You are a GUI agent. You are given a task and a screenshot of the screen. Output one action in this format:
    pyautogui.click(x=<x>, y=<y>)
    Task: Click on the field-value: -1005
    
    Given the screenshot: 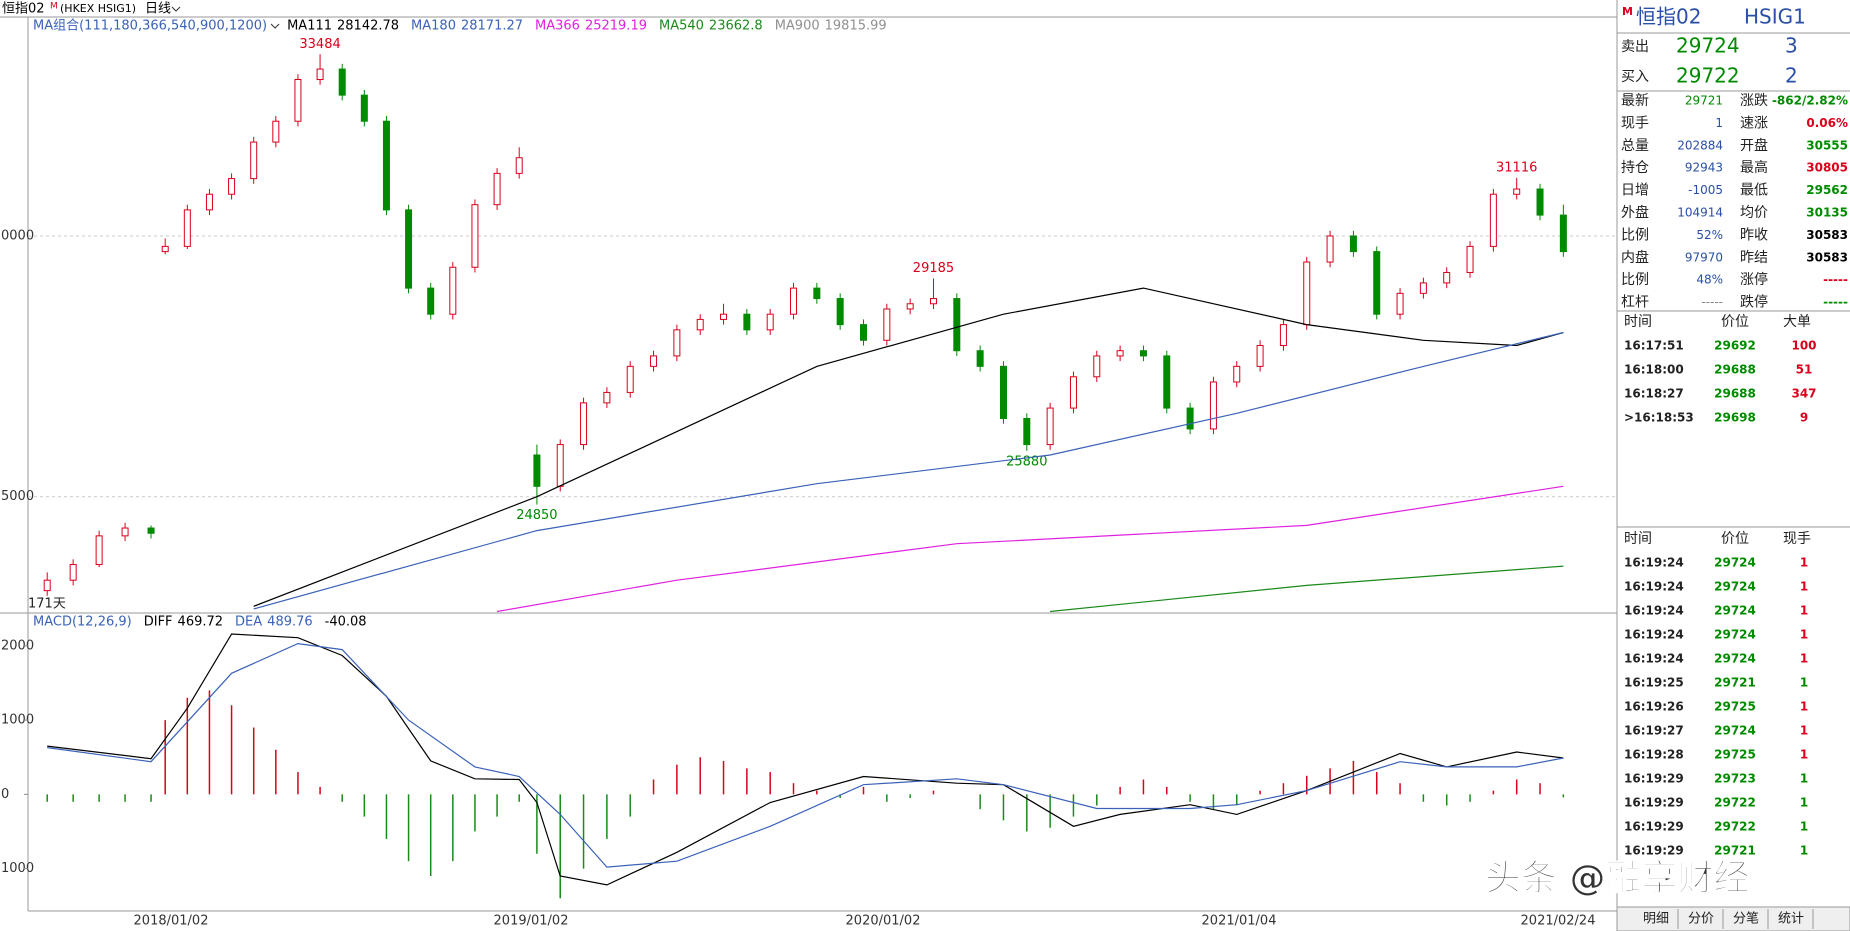 What is the action you would take?
    pyautogui.click(x=1705, y=190)
    